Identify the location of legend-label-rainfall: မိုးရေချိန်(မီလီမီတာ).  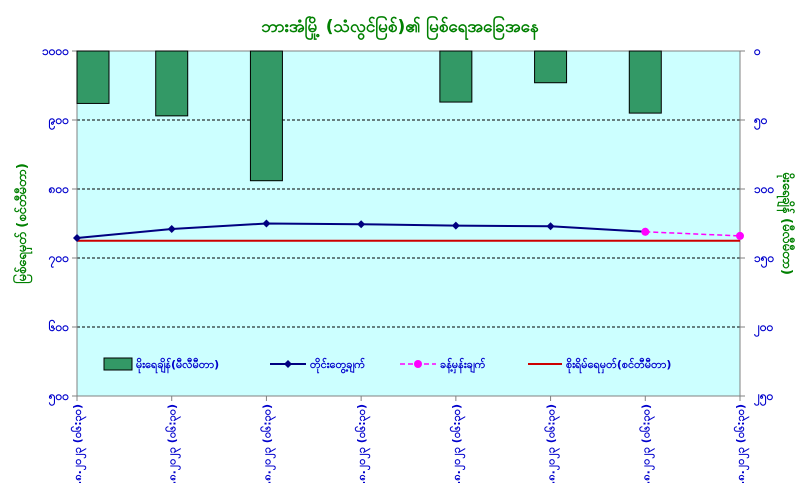
(177, 365).